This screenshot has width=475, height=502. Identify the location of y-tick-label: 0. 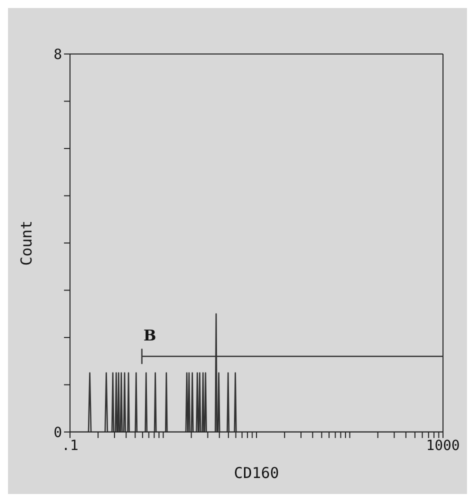
(58, 432).